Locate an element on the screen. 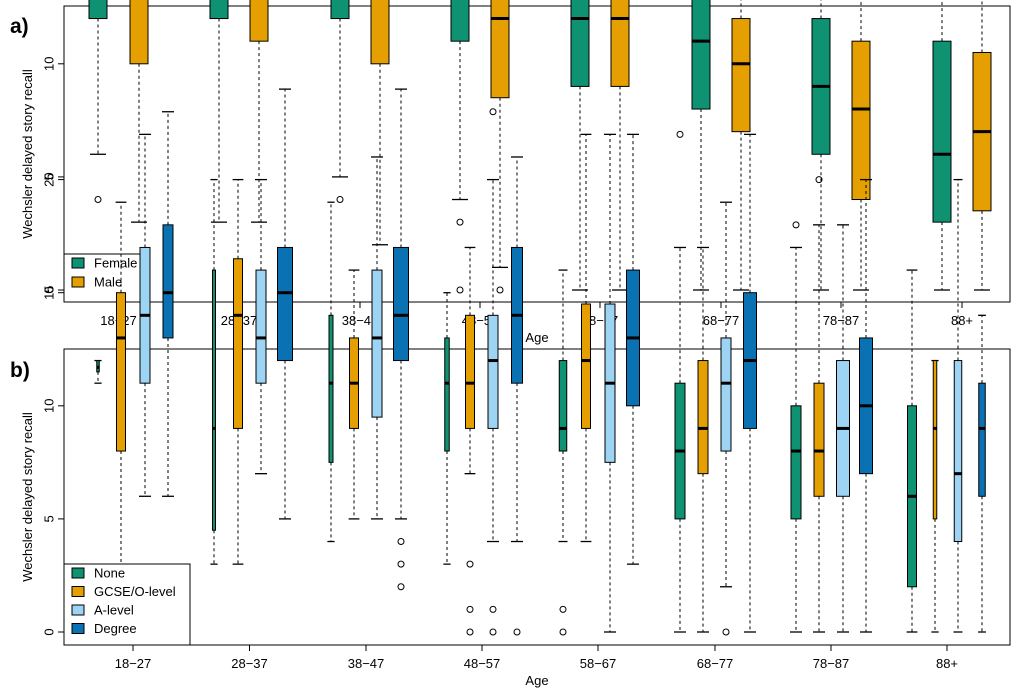 This screenshot has width=1024, height=697. legend-label: GCSE/O-level is located at coordinates (135, 591).